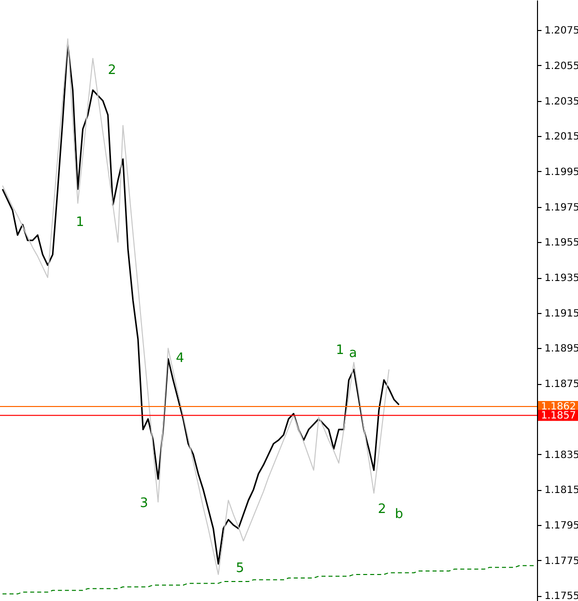 The width and height of the screenshot is (578, 601). Describe the element at coordinates (399, 514) in the screenshot. I see `annotation: b` at that location.